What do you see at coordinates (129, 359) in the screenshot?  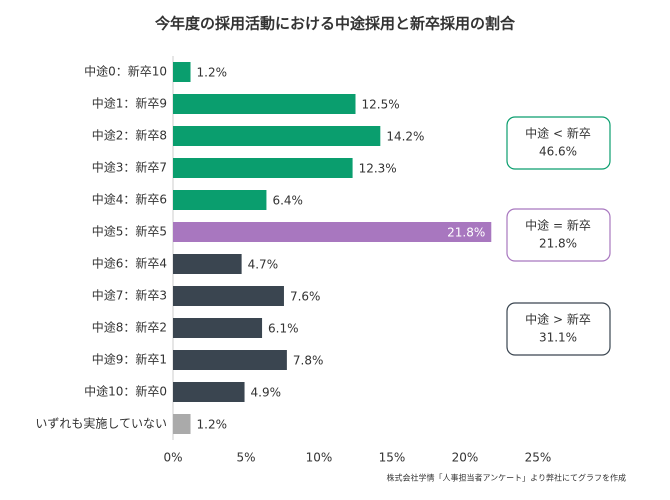 I see `y-tick-label: 中途9：新卒1` at bounding box center [129, 359].